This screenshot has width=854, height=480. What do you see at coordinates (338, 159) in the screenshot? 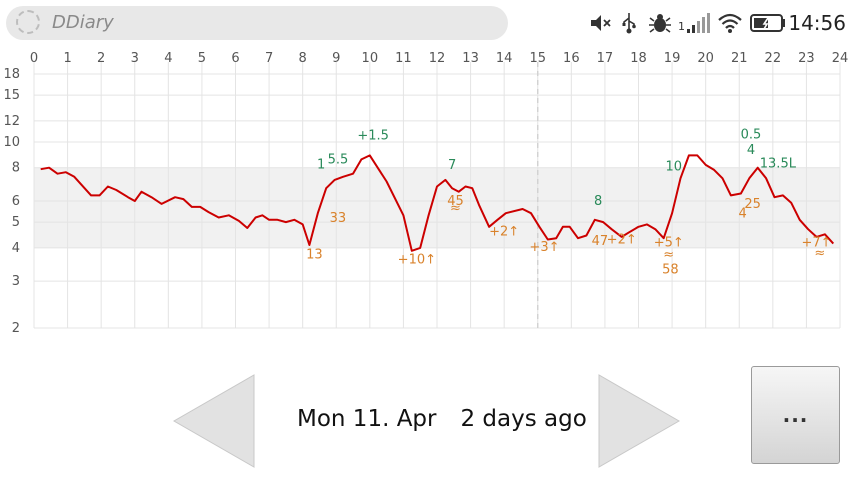
I see `insulin-annotation: 5.5` at bounding box center [338, 159].